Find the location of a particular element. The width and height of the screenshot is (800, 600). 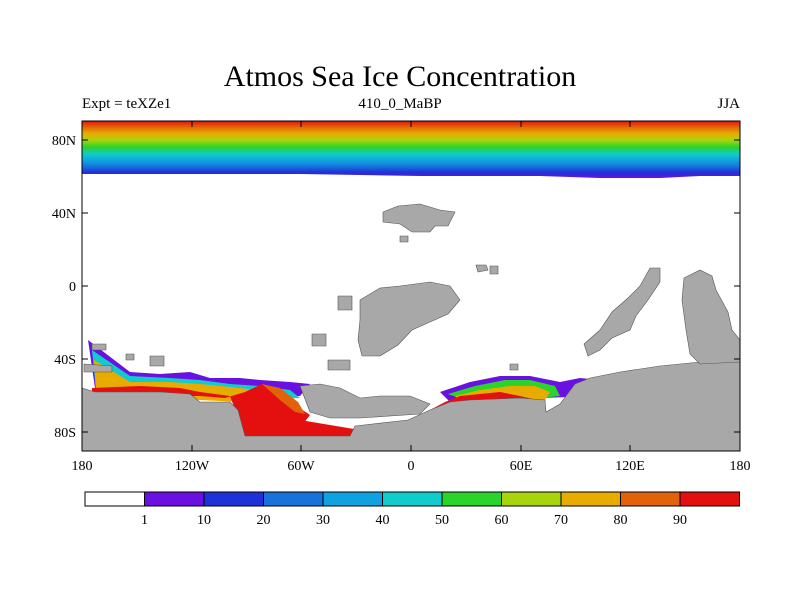

period-label: 410_0_MaBP is located at coordinates (400, 104).